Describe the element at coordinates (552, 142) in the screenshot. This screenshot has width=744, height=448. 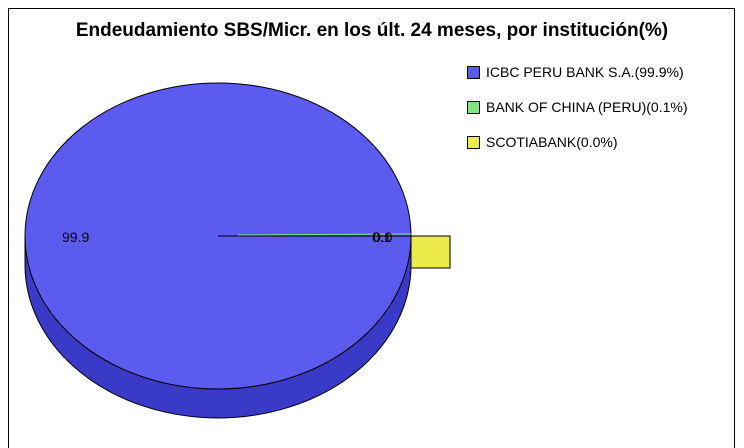
I see `legend-label-scotiabank: SCOTIABANK(0.0%)` at that location.